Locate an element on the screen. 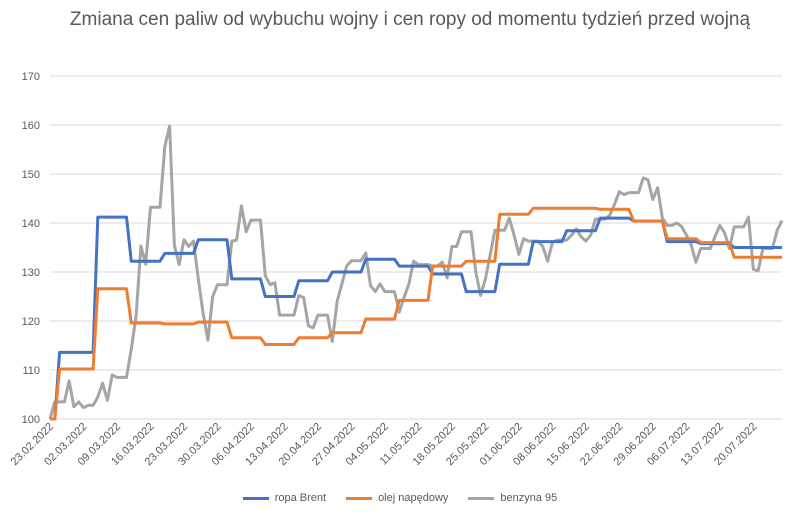  legend-label: ropa Brent is located at coordinates (300, 498).